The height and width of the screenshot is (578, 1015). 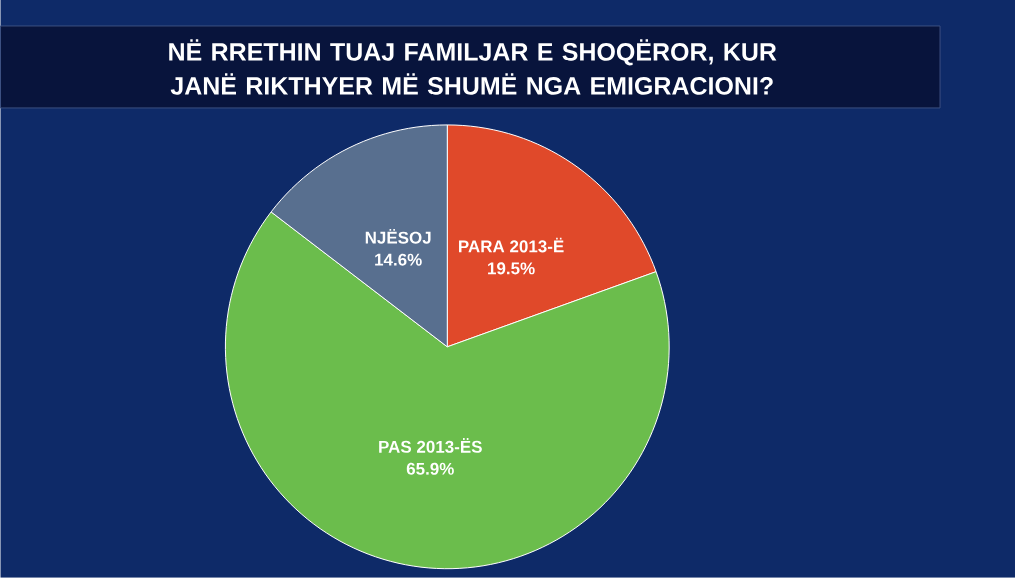 I want to click on data-label: 65.9%, so click(x=430, y=468).